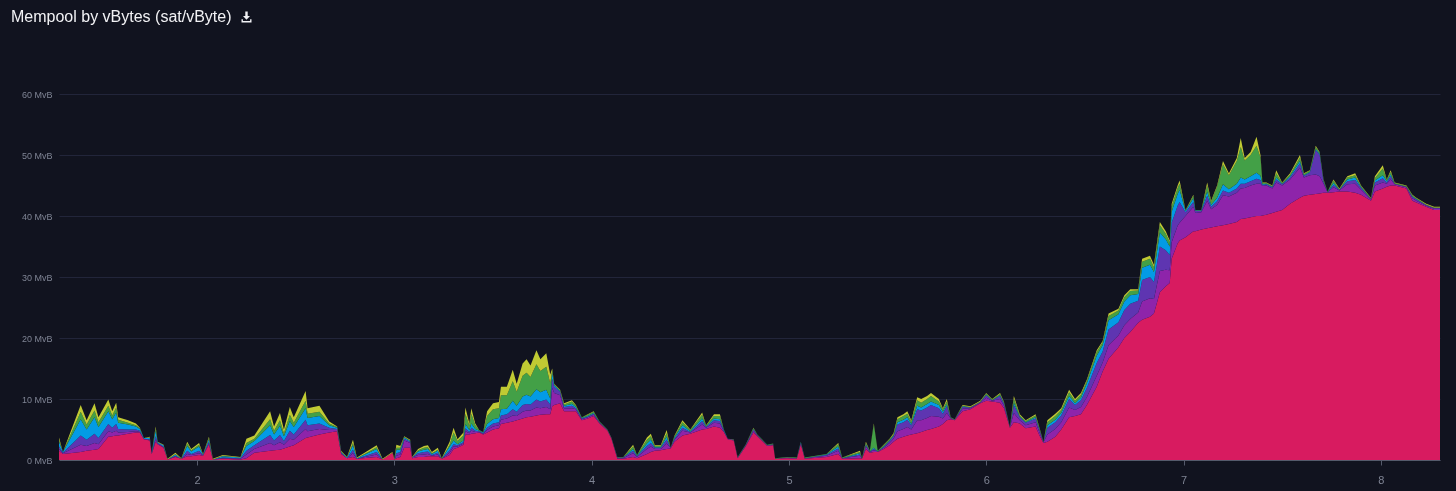 Image resolution: width=1456 pixels, height=491 pixels. I want to click on y-tick-label: 50 MvB, so click(37, 155).